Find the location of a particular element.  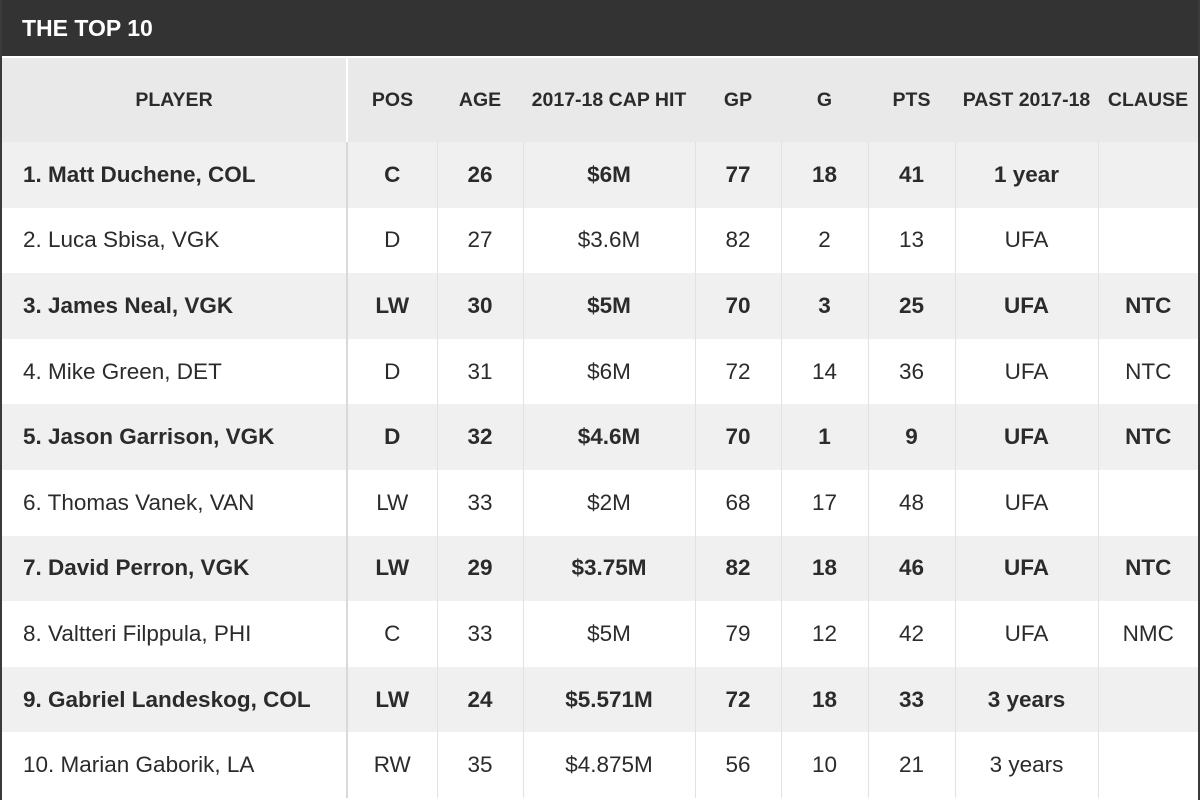

cap-hit-cell: $4.875M is located at coordinates (609, 765).